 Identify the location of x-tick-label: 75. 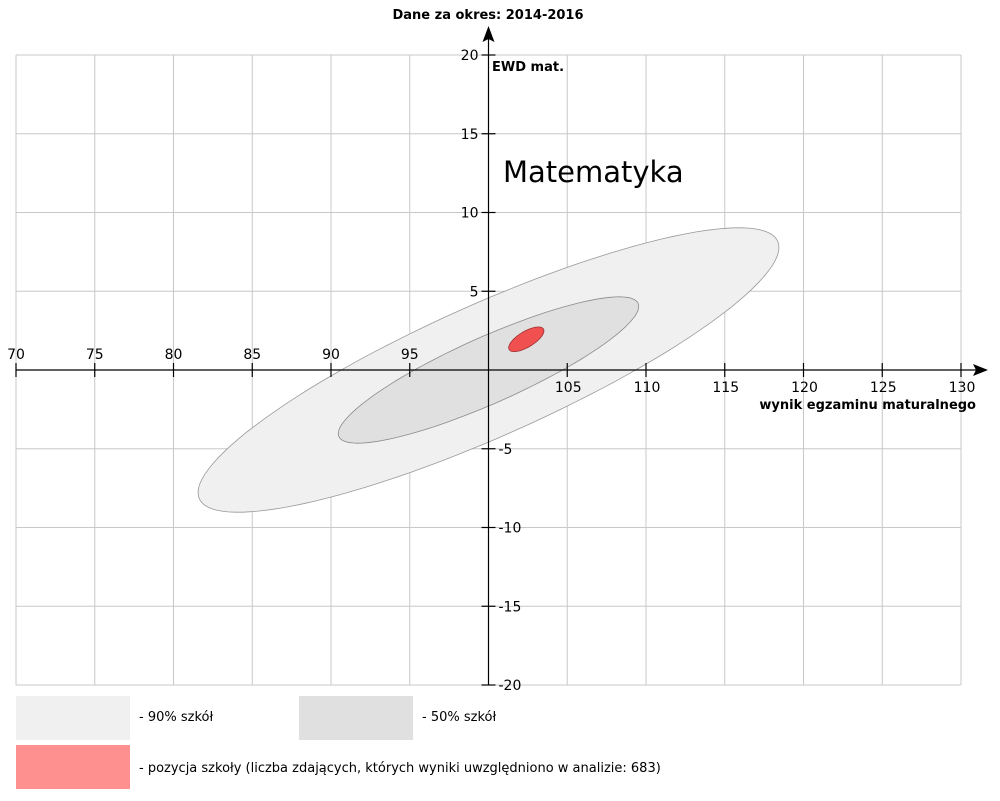
(95, 355).